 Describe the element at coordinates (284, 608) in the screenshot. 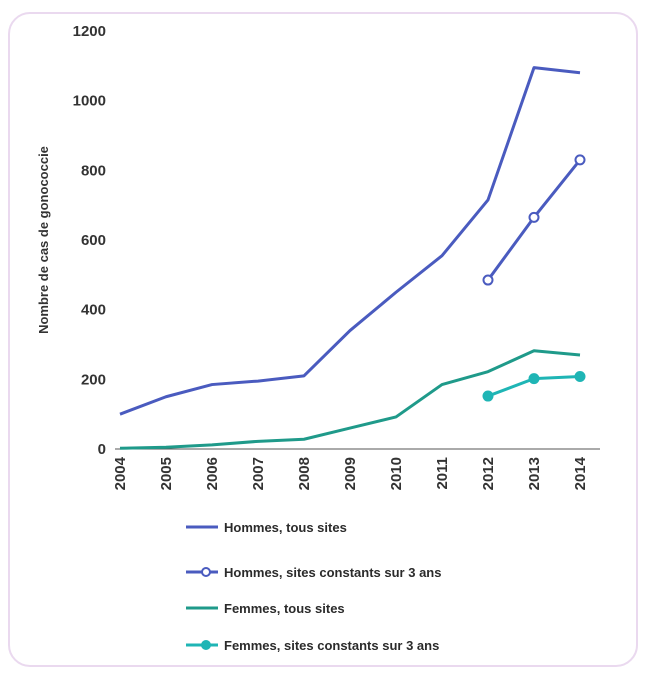

I see `legend-label-3: Femmes, tous sites` at that location.